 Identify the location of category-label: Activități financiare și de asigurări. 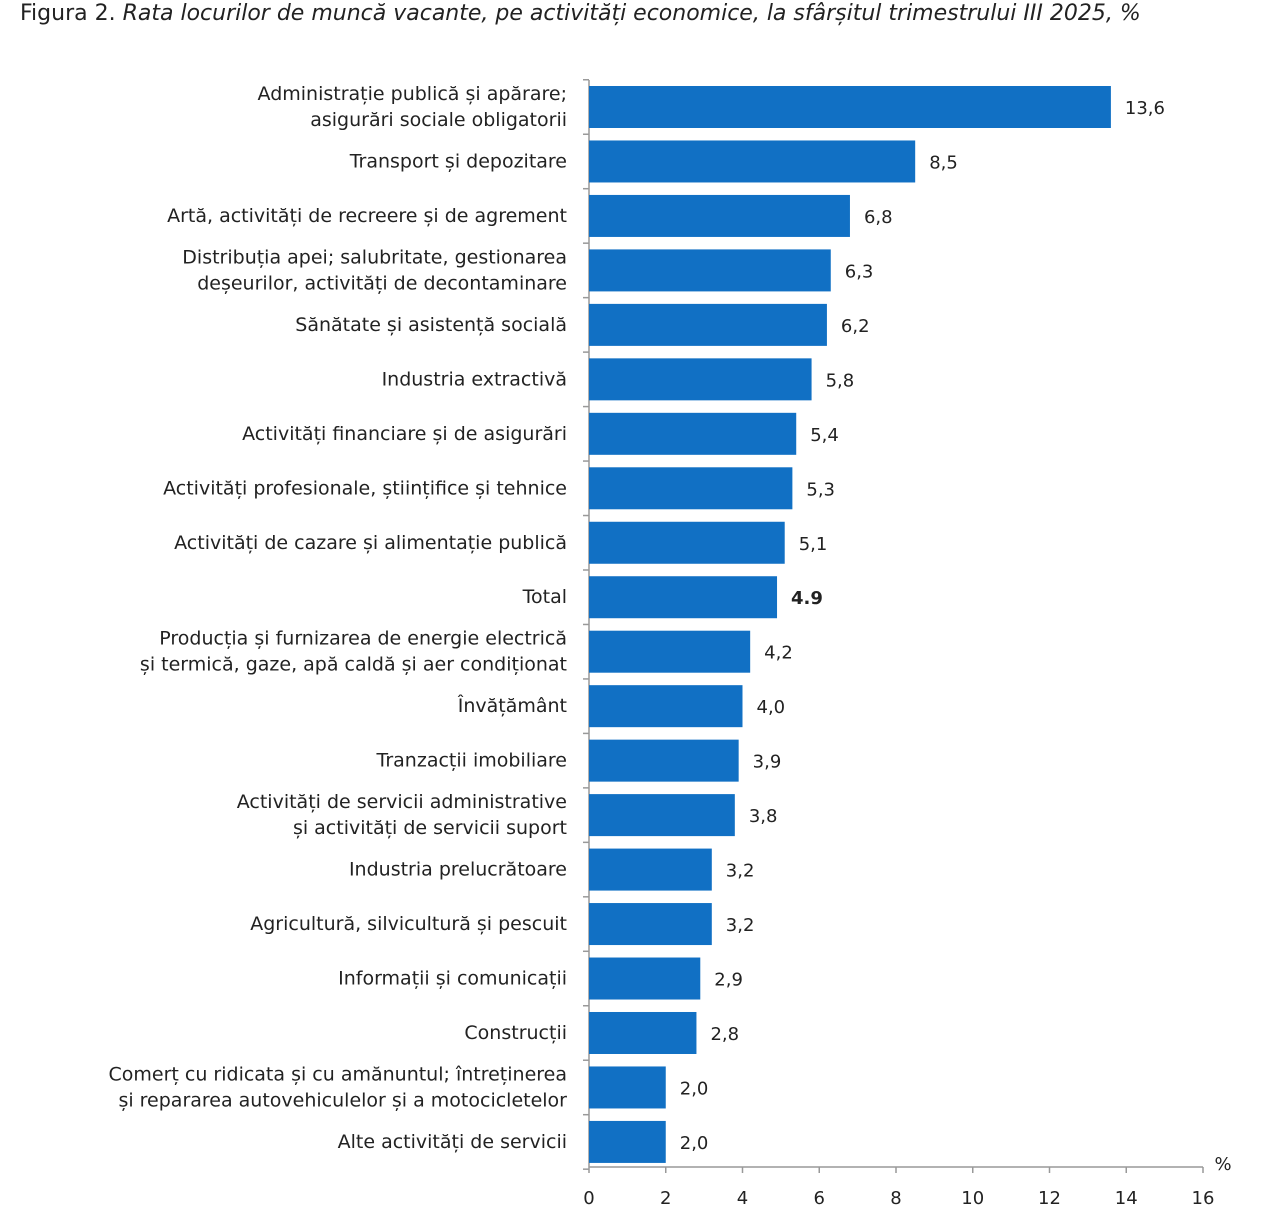
(404, 433).